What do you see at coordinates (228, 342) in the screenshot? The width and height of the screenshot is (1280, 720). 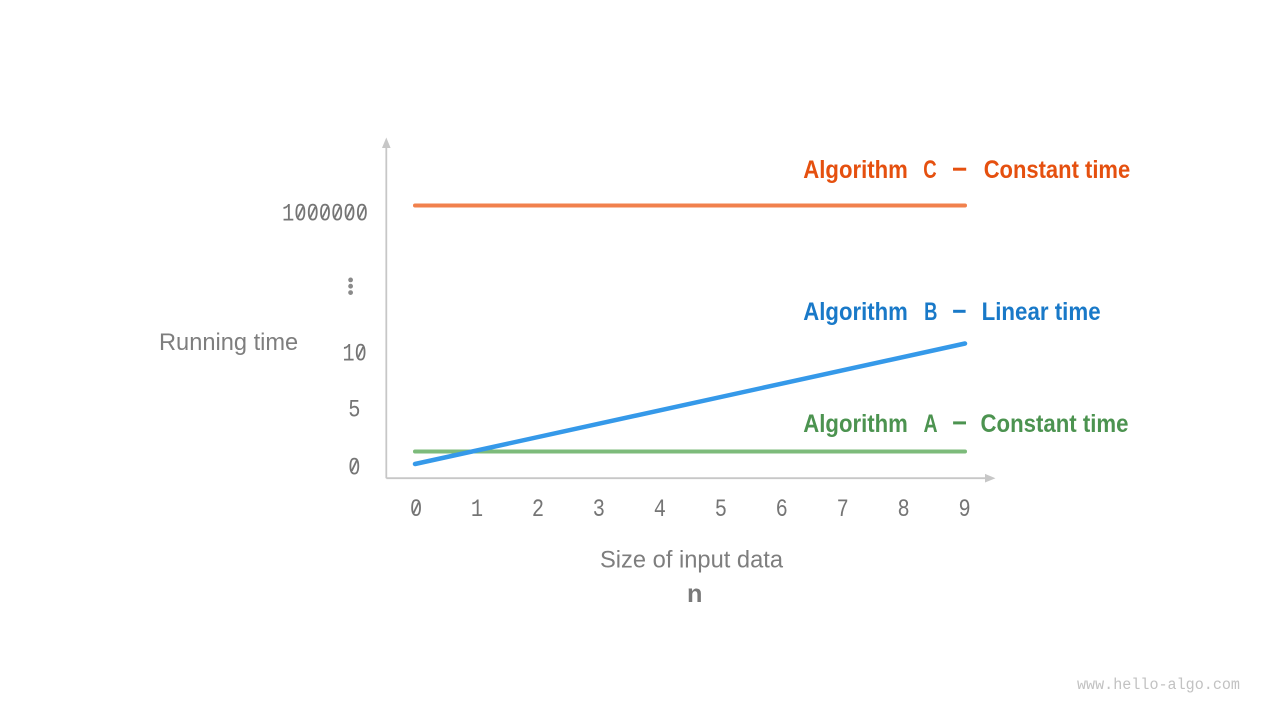 I see `svg-text: Running time` at bounding box center [228, 342].